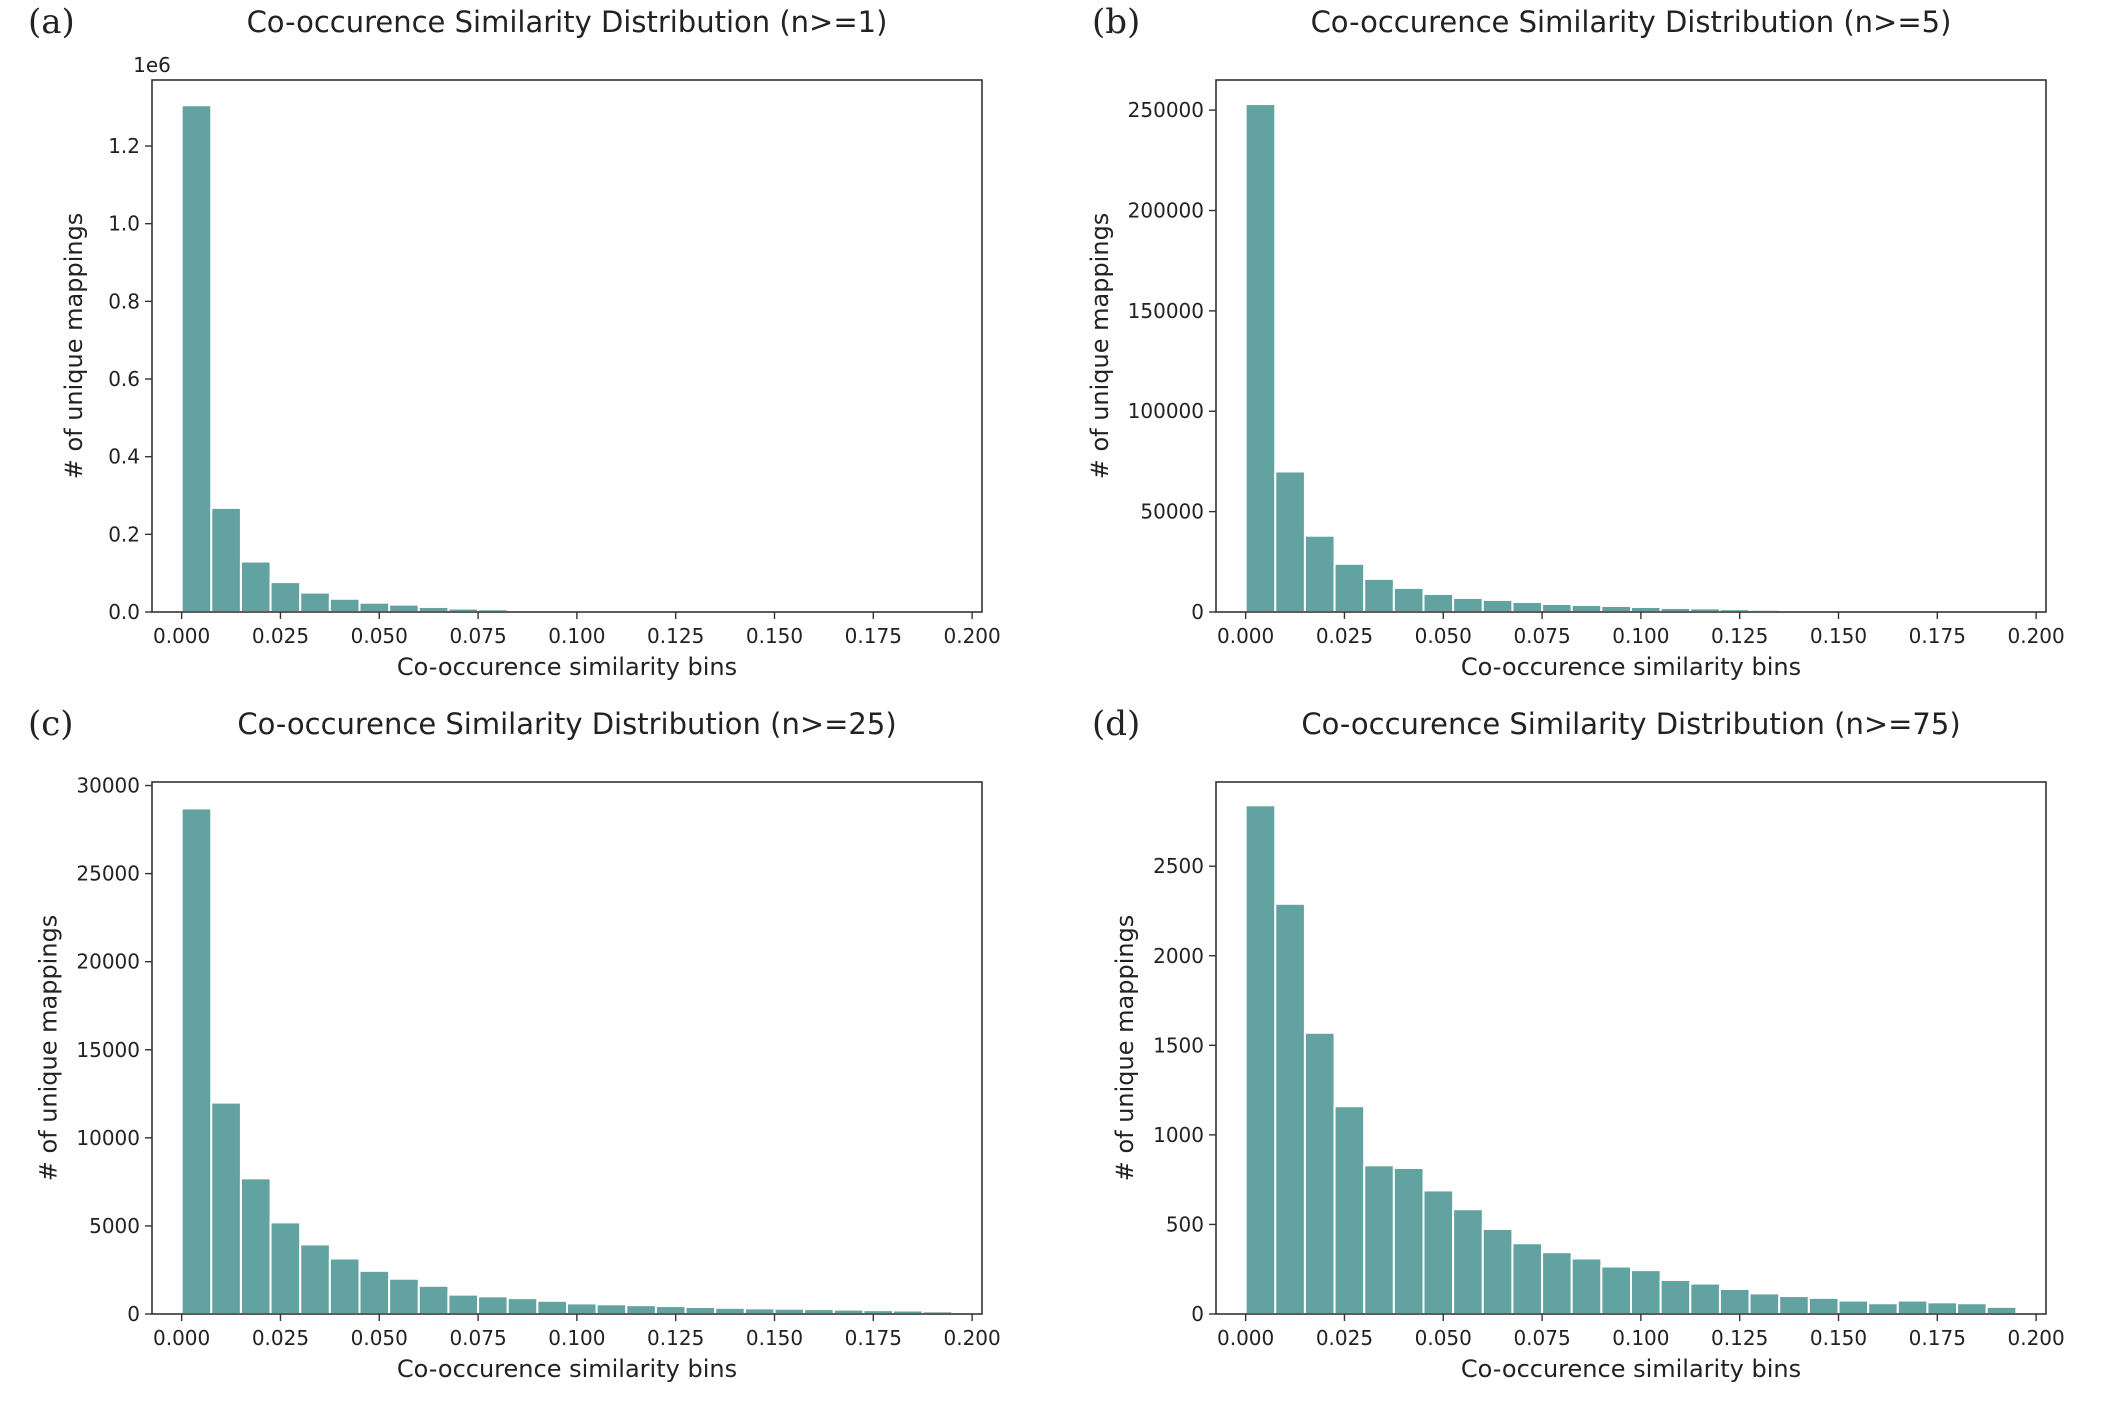 This screenshot has height=1408, width=2128. I want to click on y-tick-label: 250000, so click(1166, 110).